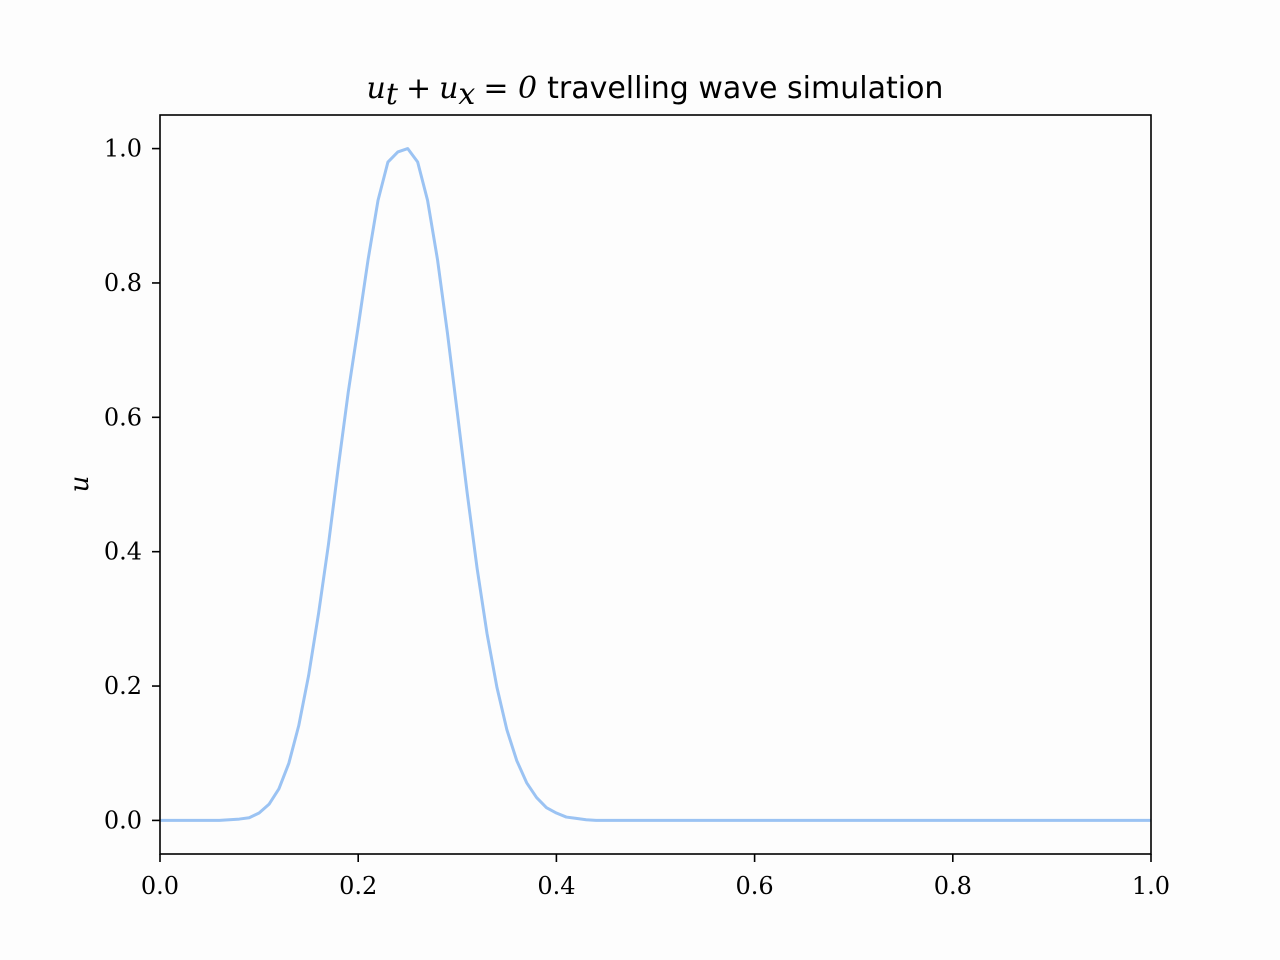  I want to click on y-tick-label: 0.2, so click(123, 686).